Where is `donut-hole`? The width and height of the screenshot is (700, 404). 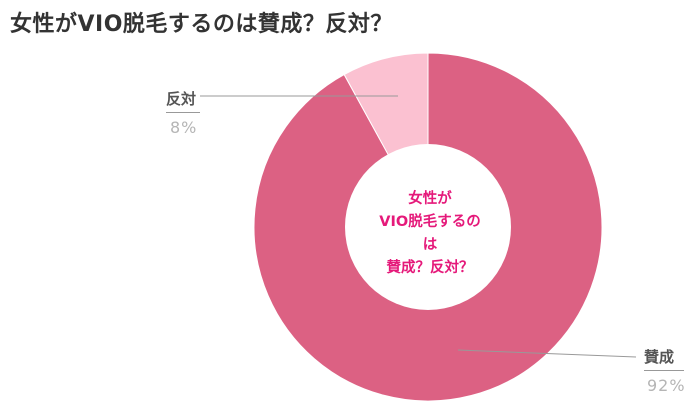
donut-hole is located at coordinates (428, 227).